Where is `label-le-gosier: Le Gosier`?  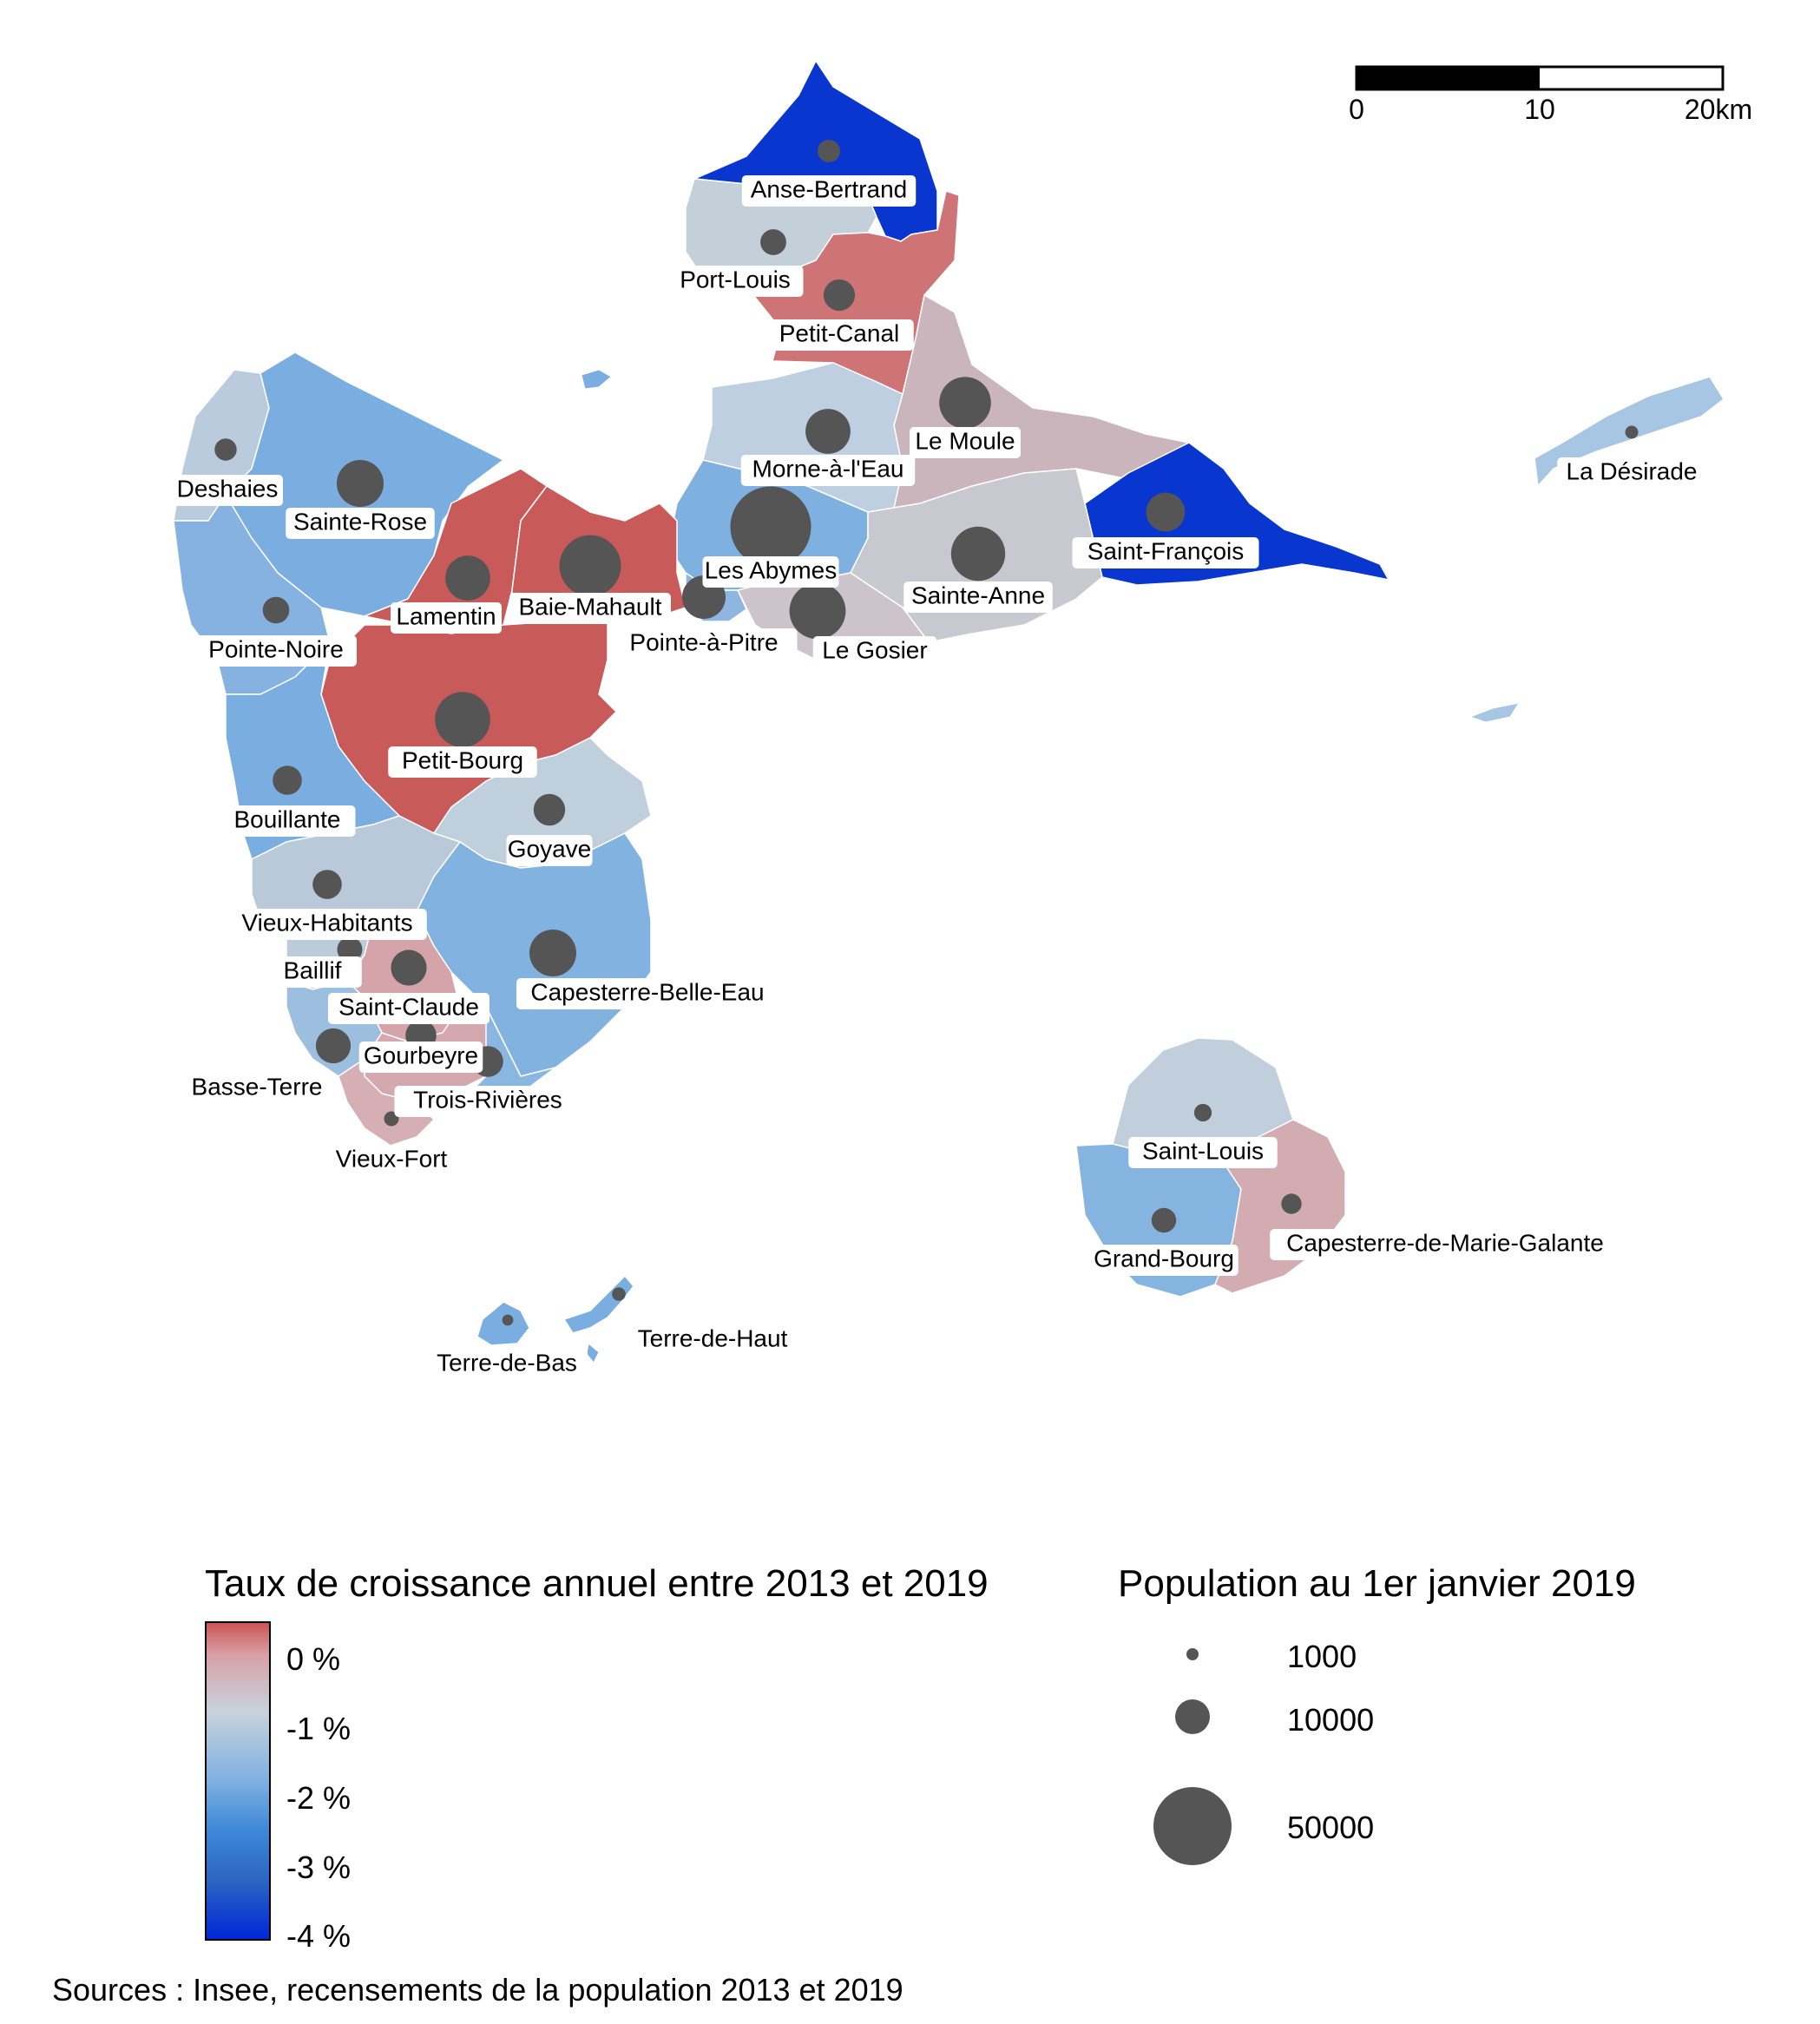
label-le-gosier: Le Gosier is located at coordinates (874, 651).